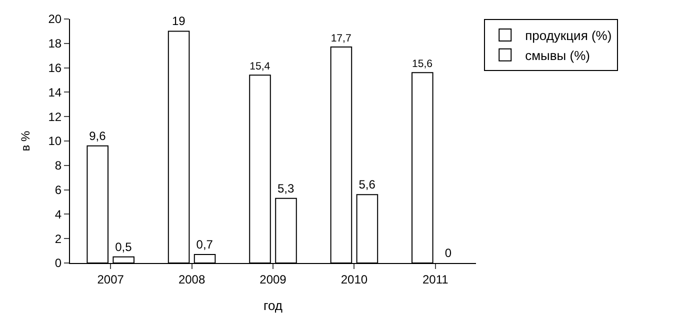 The image size is (676, 323). Describe the element at coordinates (179, 21) in the screenshot. I see `data-label: 19` at that location.